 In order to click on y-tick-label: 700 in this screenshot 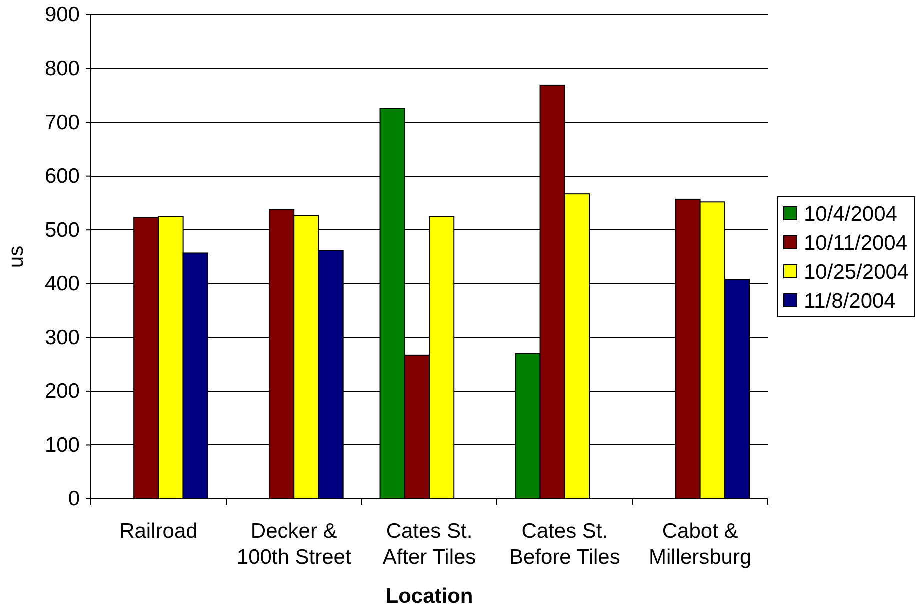, I will do `click(62, 122)`.